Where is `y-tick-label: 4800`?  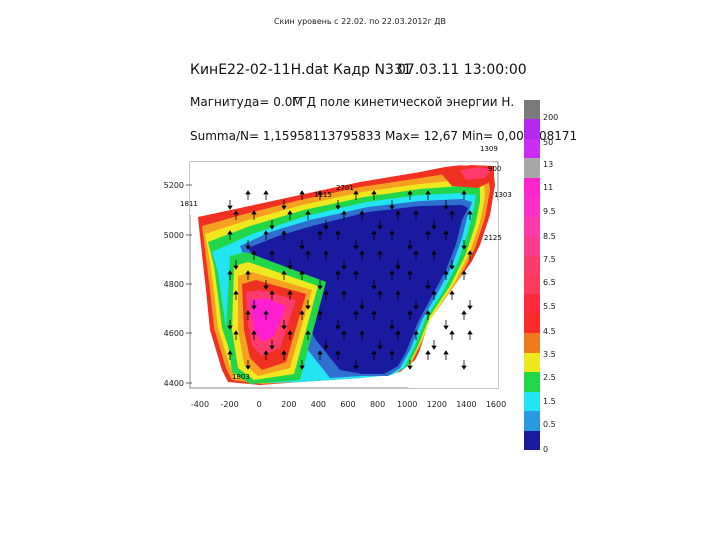
y-tick-label: 4800 is located at coordinates (174, 284).